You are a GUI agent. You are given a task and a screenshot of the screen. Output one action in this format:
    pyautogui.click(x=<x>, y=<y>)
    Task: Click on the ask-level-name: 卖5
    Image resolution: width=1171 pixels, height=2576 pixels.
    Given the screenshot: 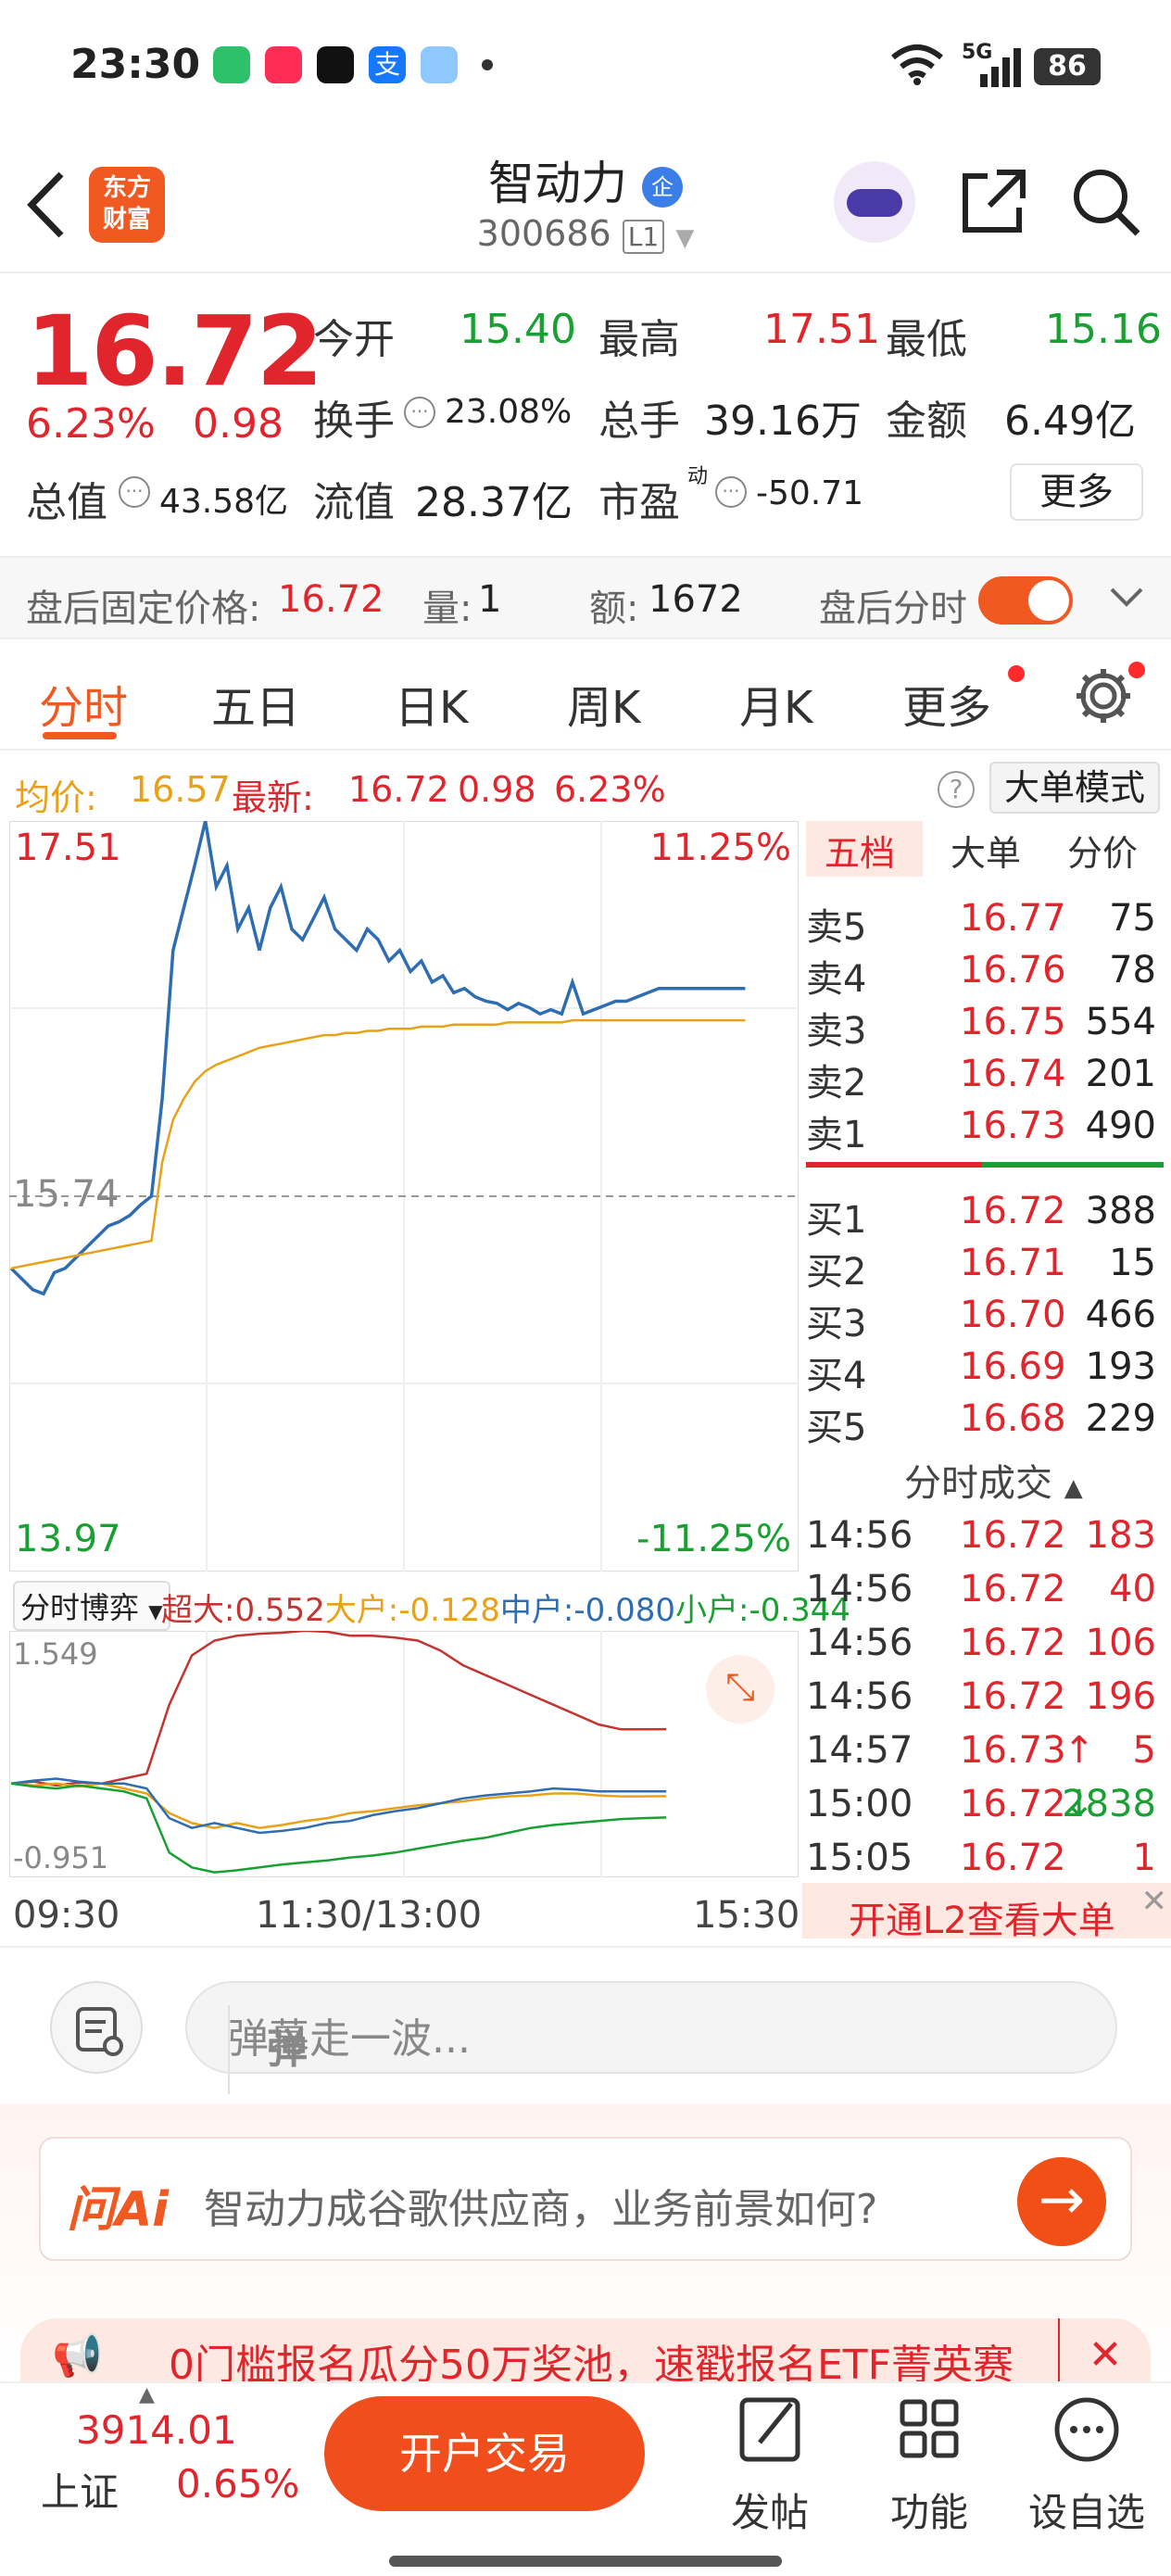 What is the action you would take?
    pyautogui.click(x=837, y=927)
    